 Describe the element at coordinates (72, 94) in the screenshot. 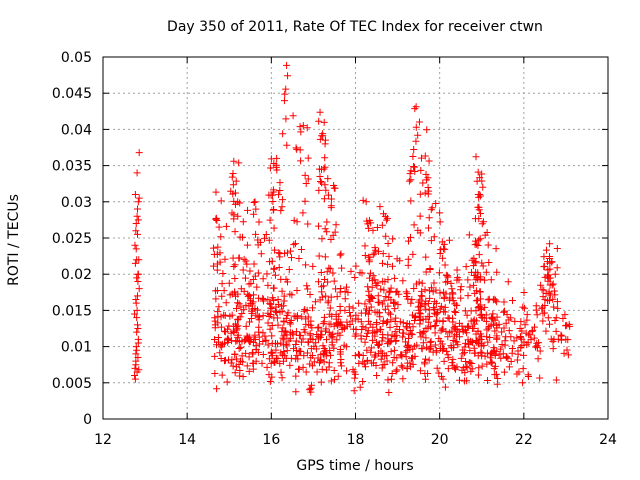

I see `y-tick-label: 0.045` at that location.